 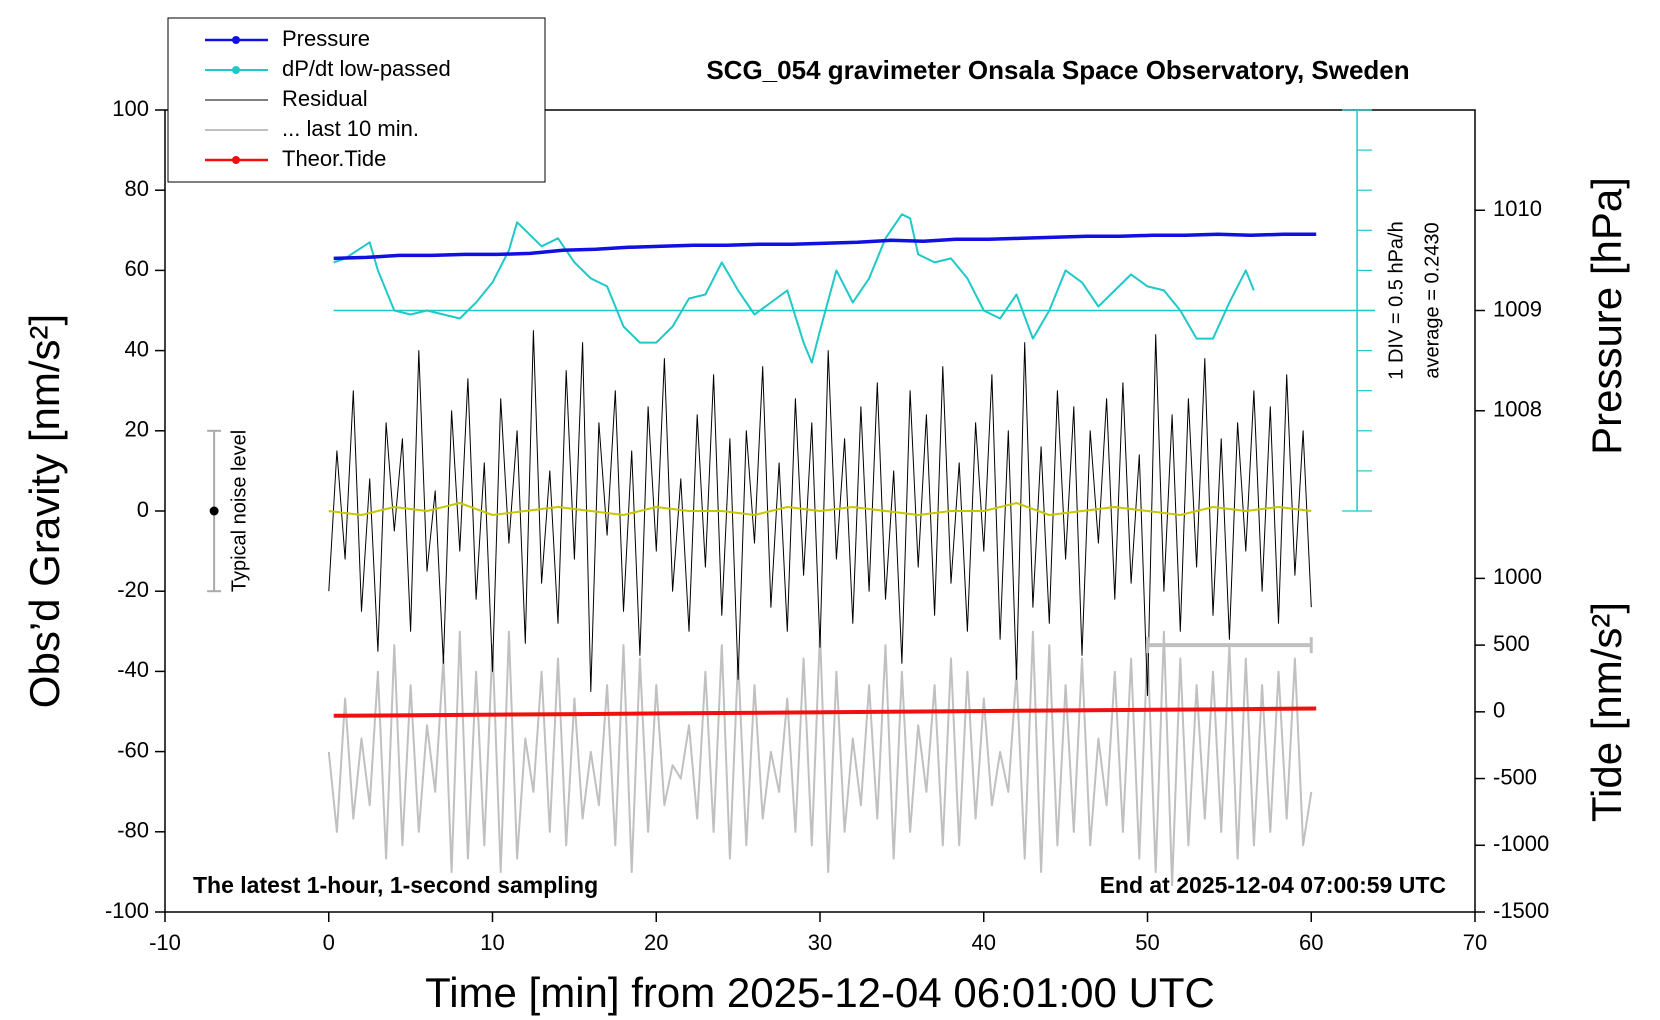 I want to click on y3-tick-label: 0, so click(x=1499, y=710).